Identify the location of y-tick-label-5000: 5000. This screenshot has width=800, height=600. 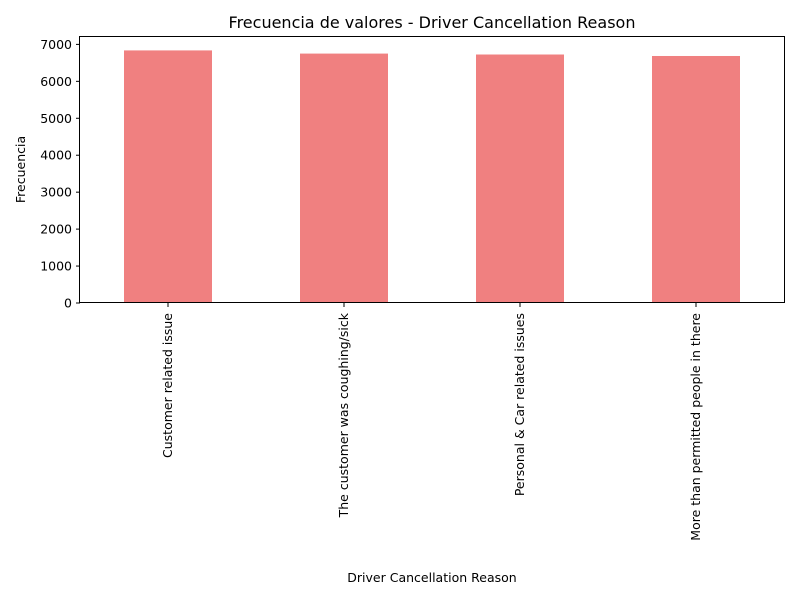
(56, 118).